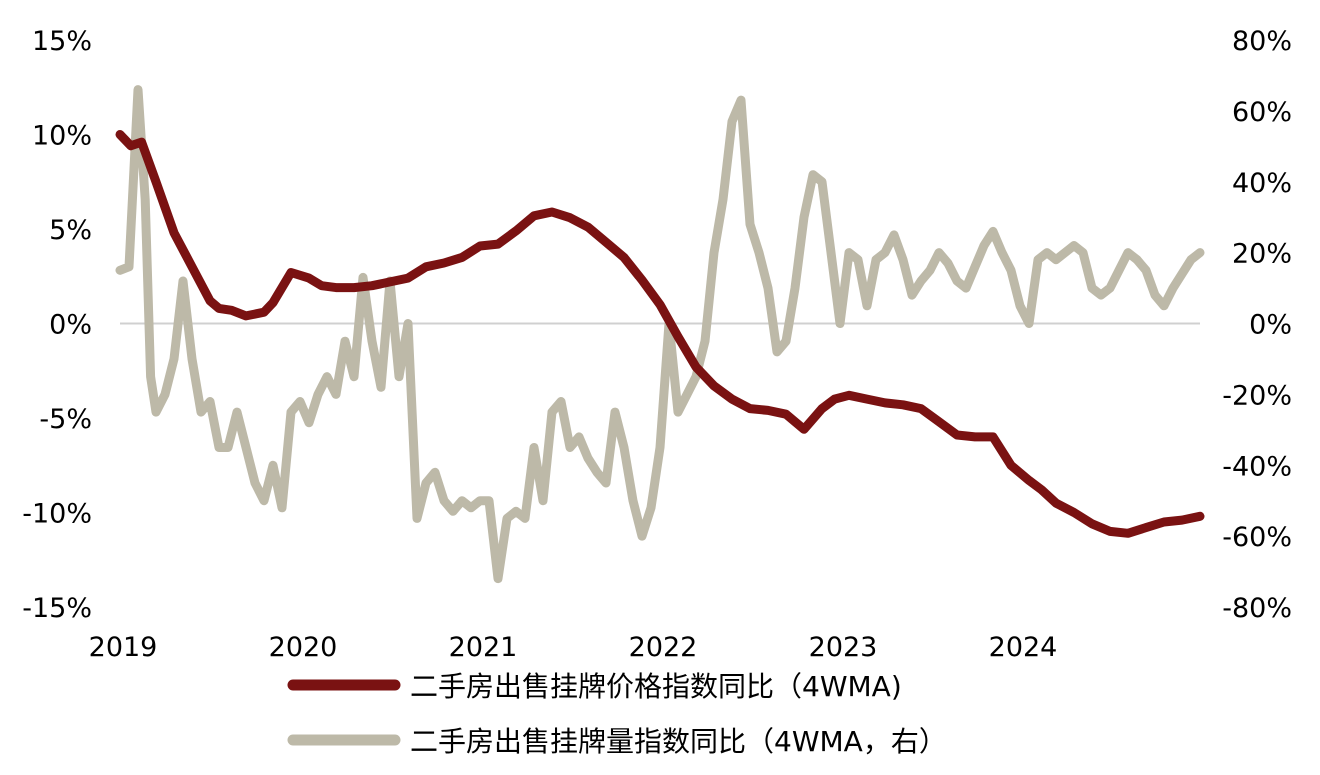 Image resolution: width=1320 pixels, height=775 pixels. Describe the element at coordinates (678, 741) in the screenshot. I see `legend-label: 二手房出售挂牌量指数同比（4WMA，右）` at that location.